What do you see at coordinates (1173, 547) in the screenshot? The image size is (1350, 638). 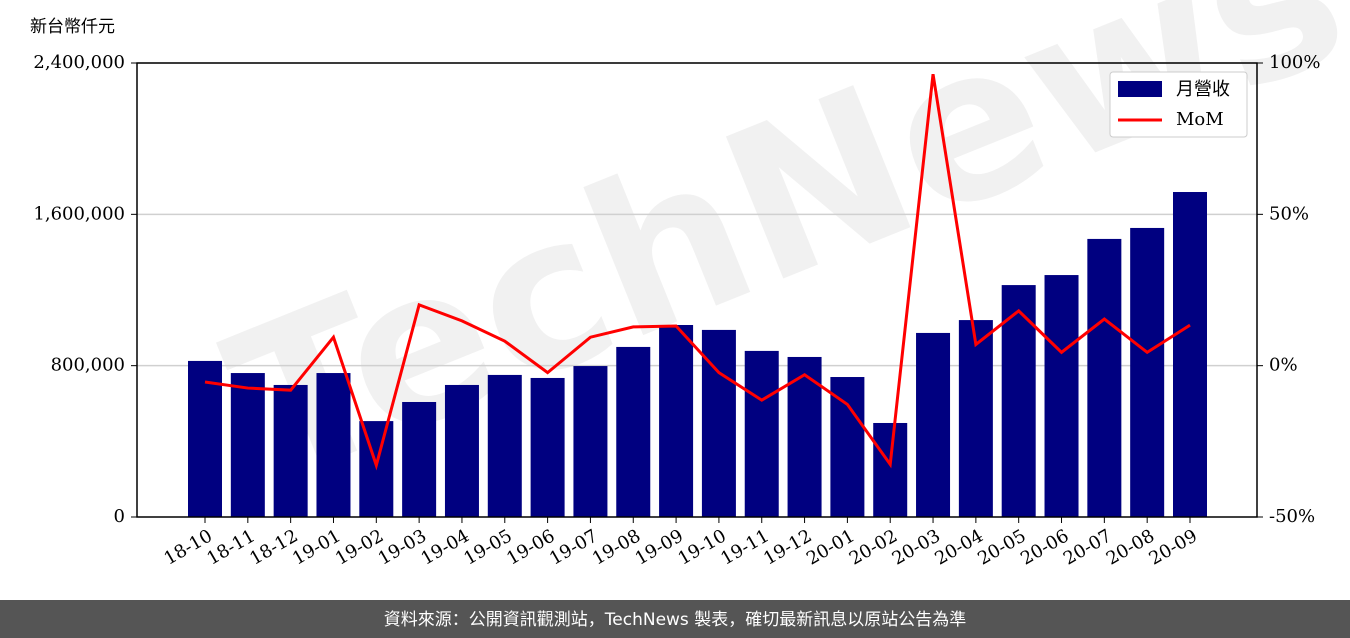 I see `x-tick-label: 20-09` at bounding box center [1173, 547].